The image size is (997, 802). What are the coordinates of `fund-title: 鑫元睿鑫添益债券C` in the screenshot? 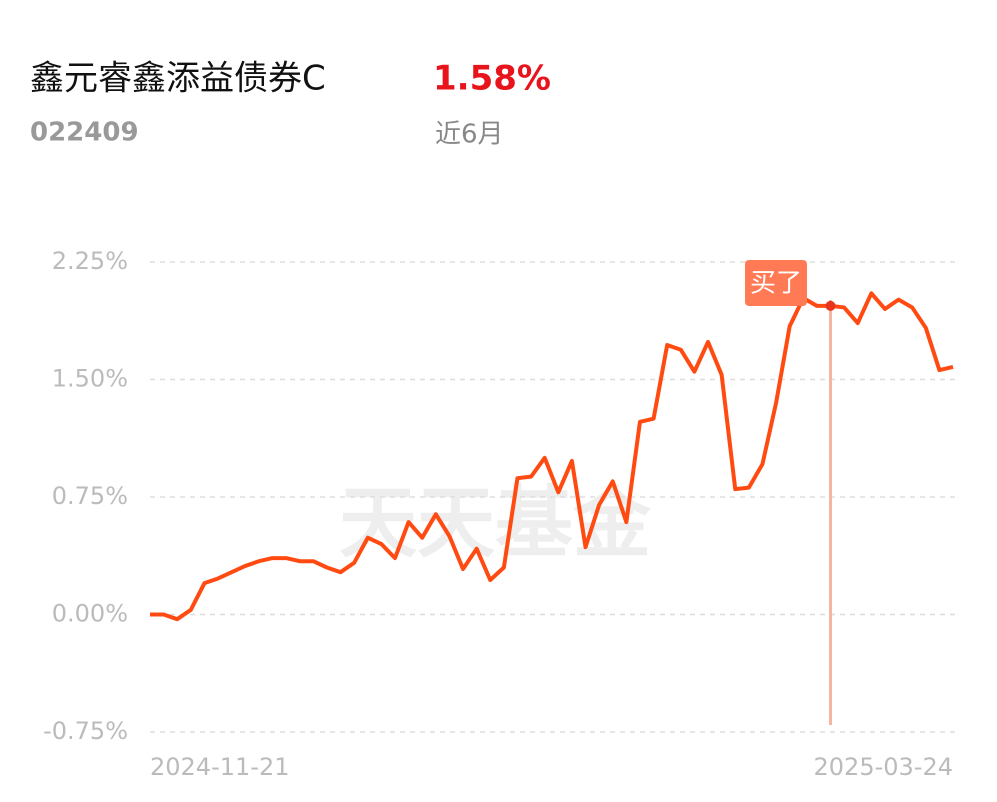 It's located at (178, 79).